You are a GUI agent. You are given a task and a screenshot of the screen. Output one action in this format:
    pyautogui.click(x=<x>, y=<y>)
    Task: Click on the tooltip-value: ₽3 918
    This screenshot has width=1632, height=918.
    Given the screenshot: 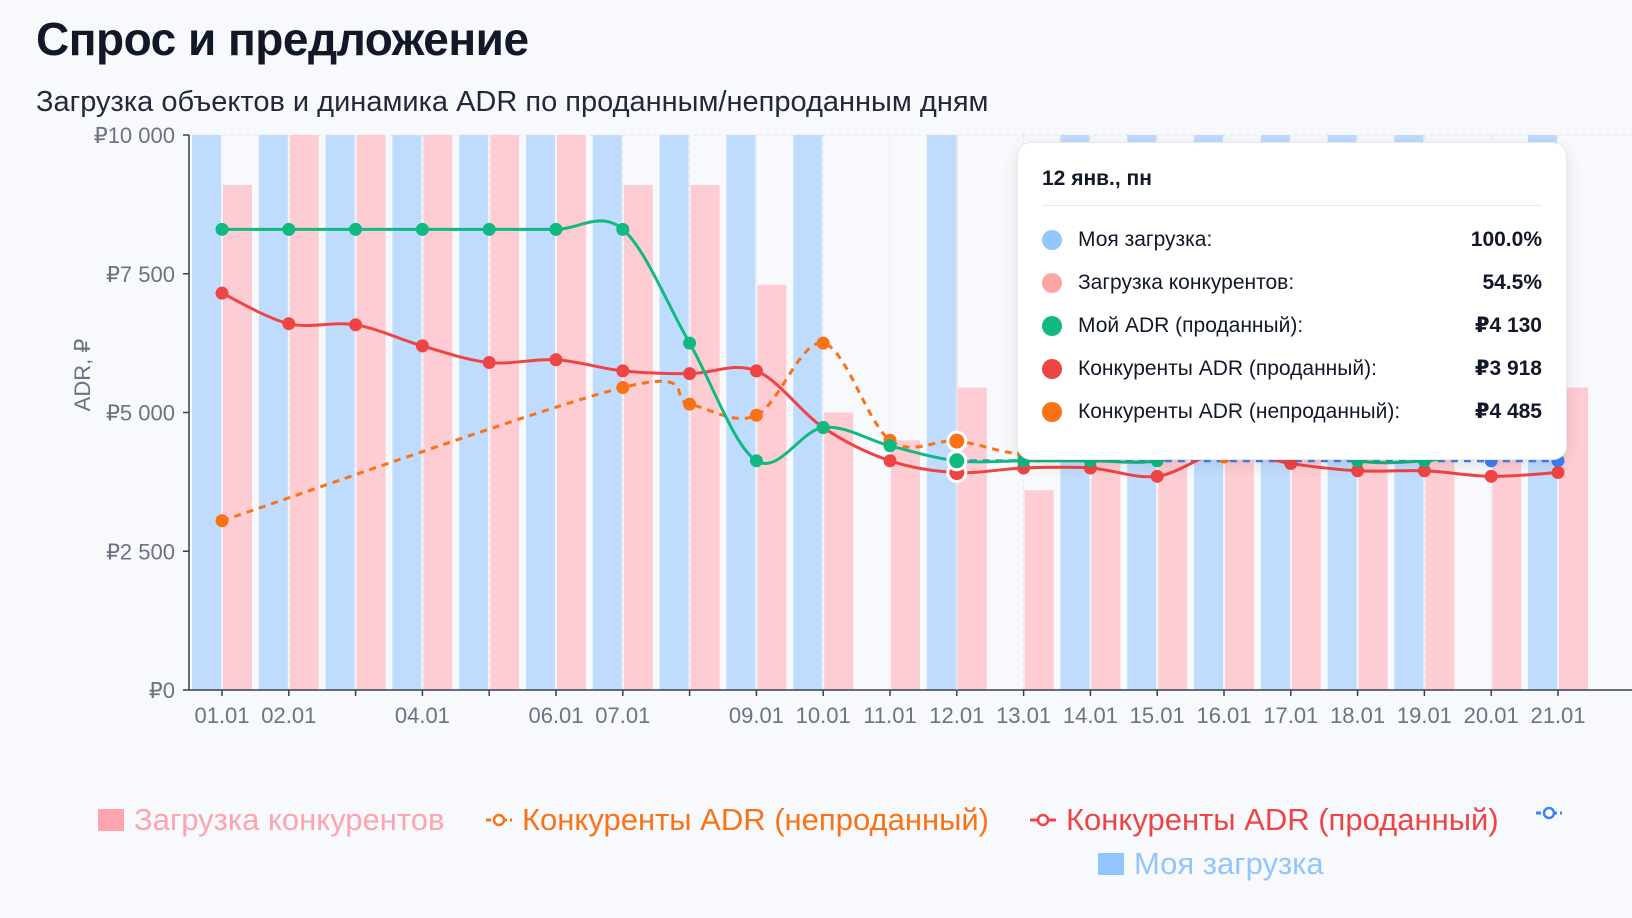 What is the action you would take?
    pyautogui.click(x=1508, y=368)
    